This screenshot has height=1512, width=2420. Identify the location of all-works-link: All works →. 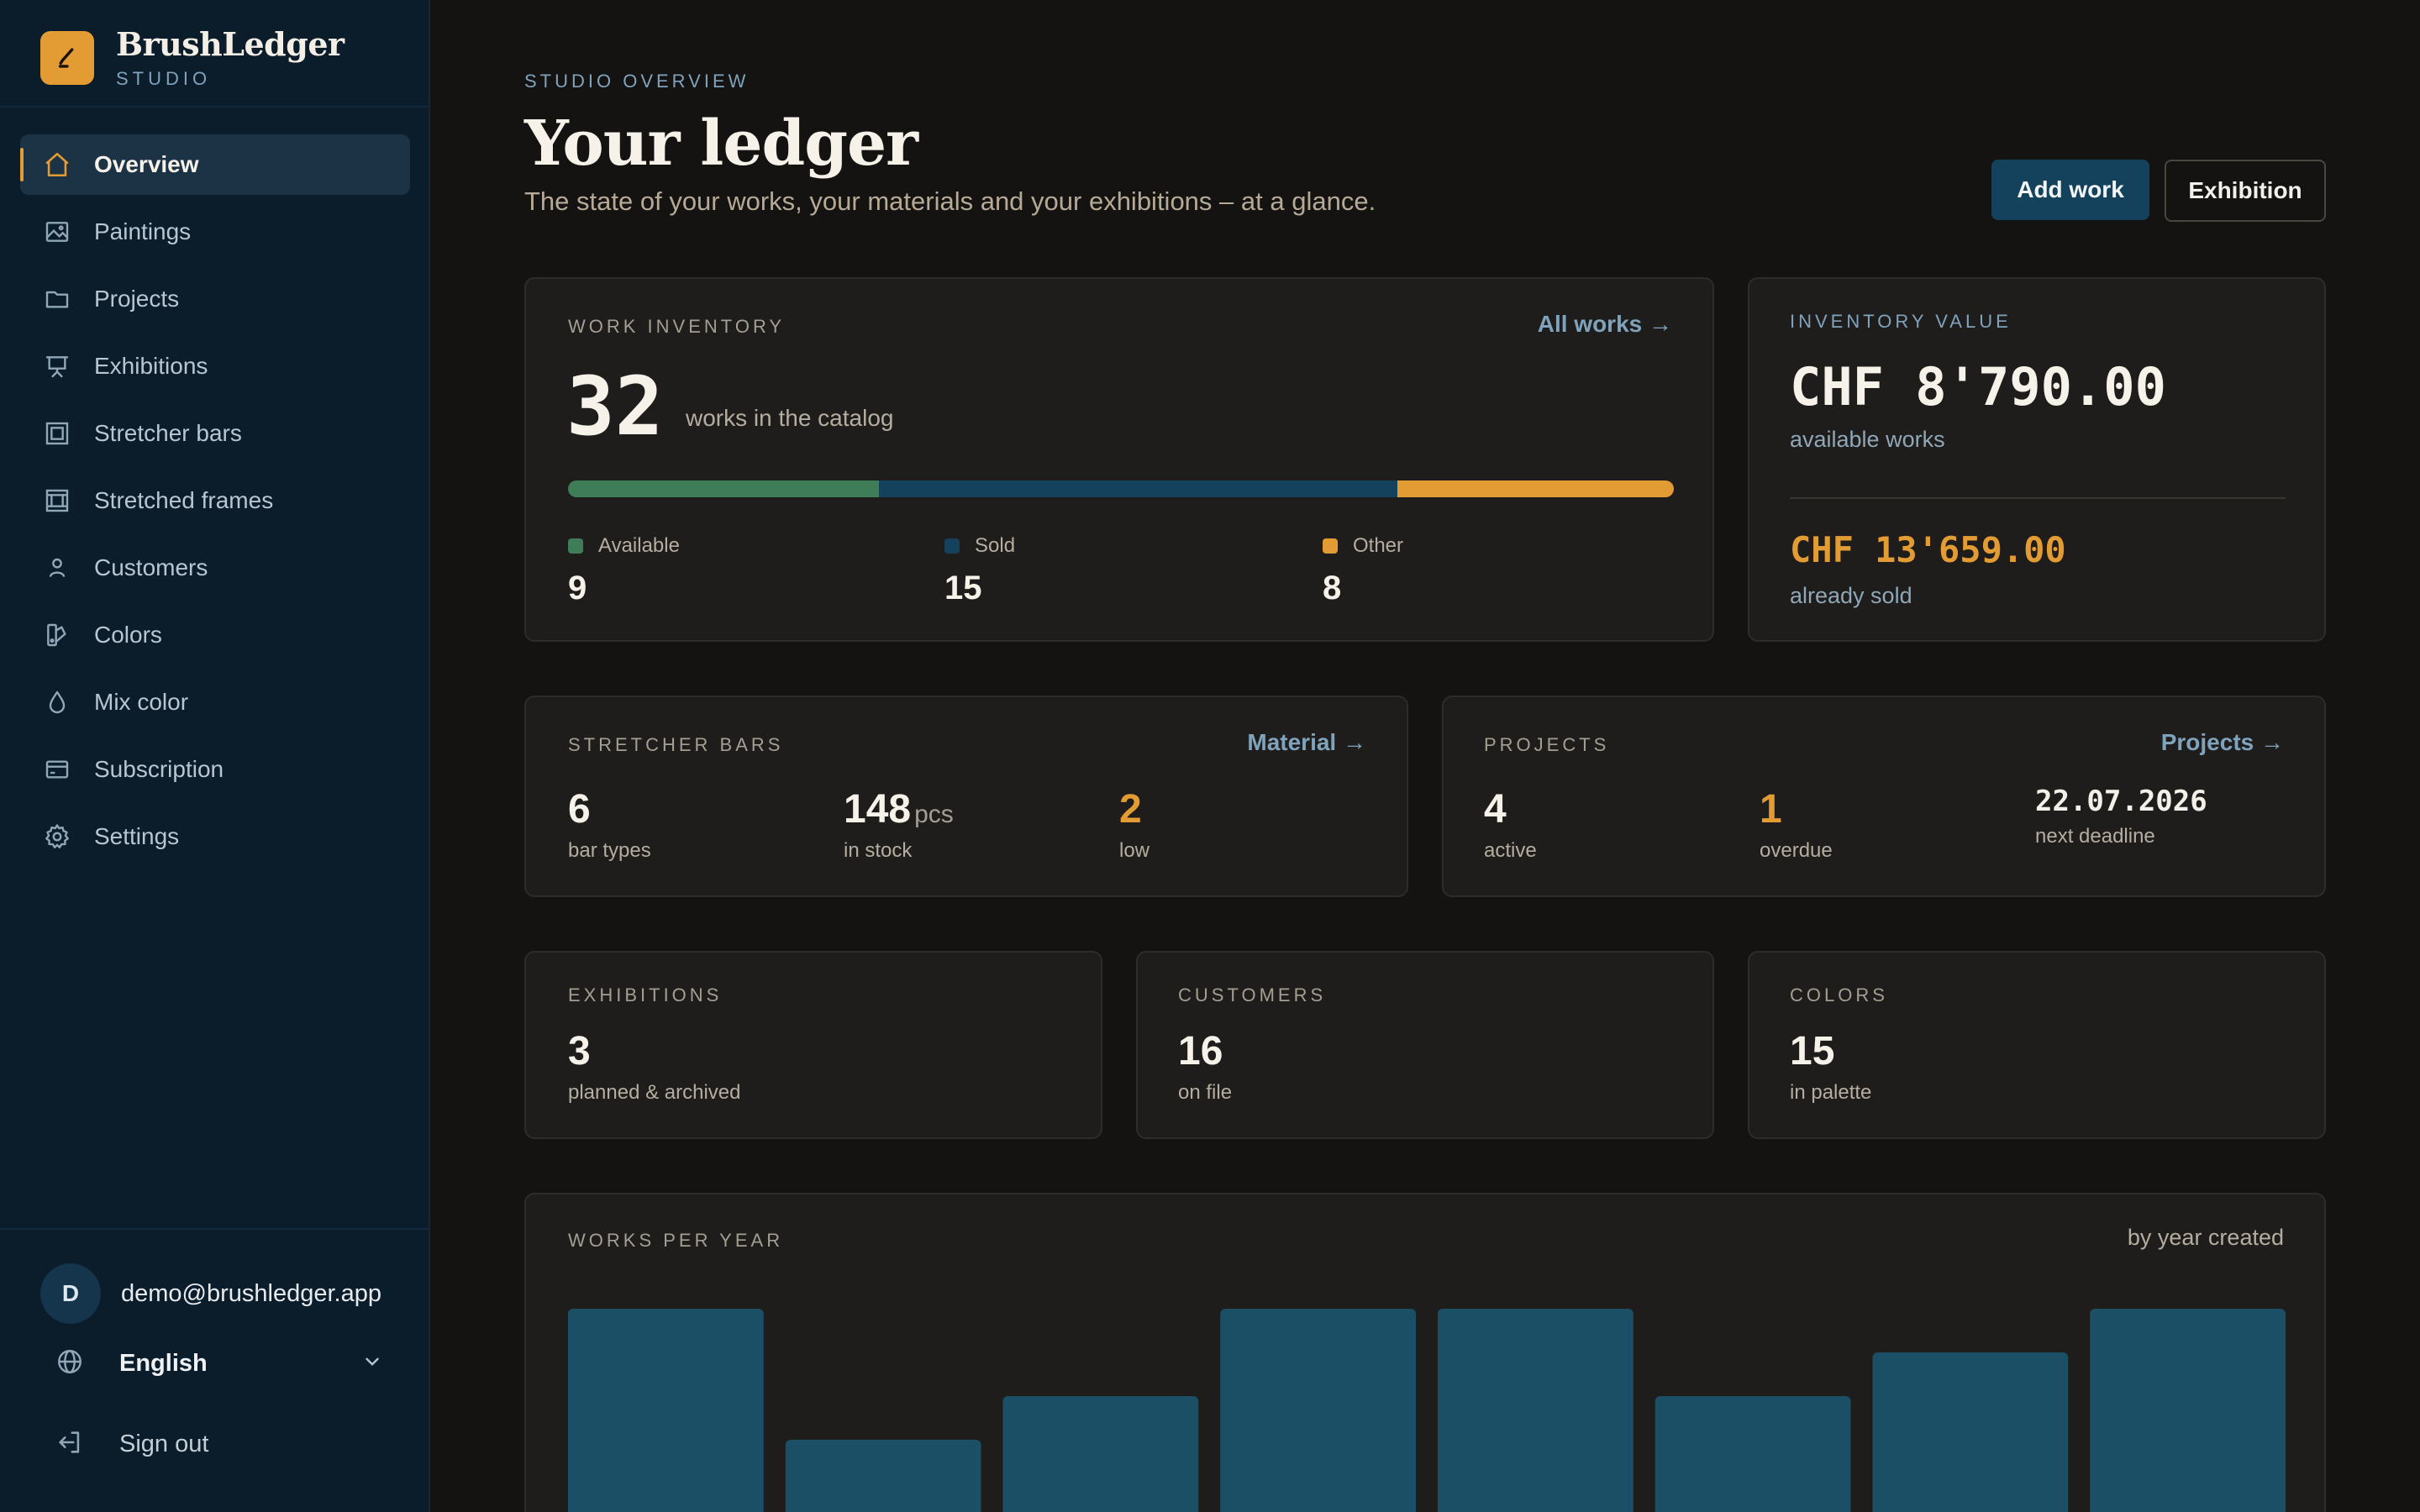
(1604, 324).